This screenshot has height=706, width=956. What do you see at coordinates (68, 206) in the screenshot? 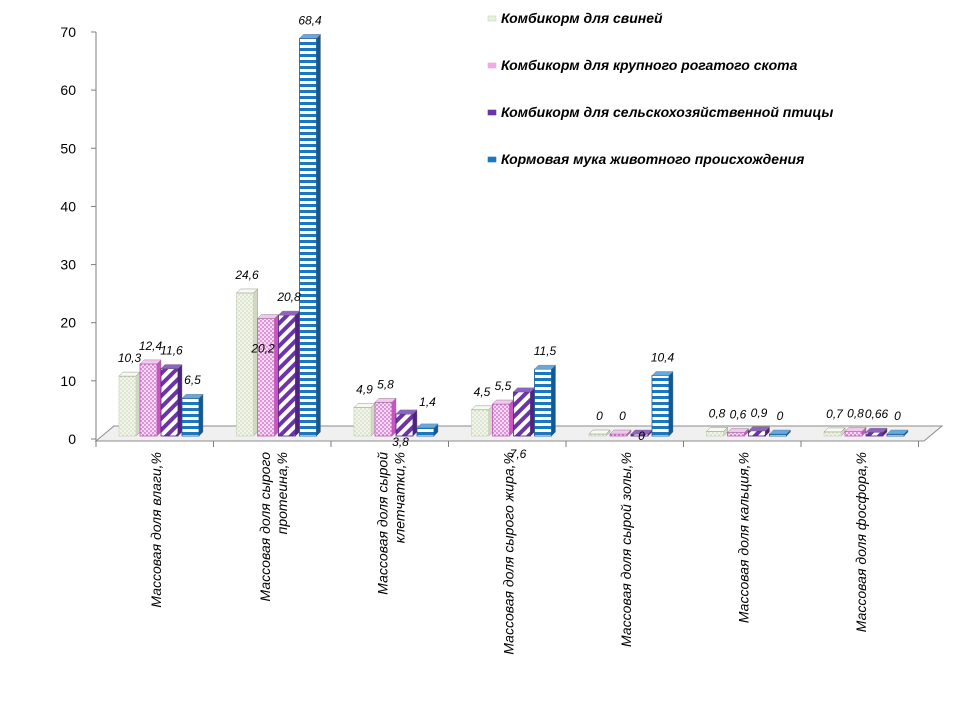
I see `y-tick-label: 40` at bounding box center [68, 206].